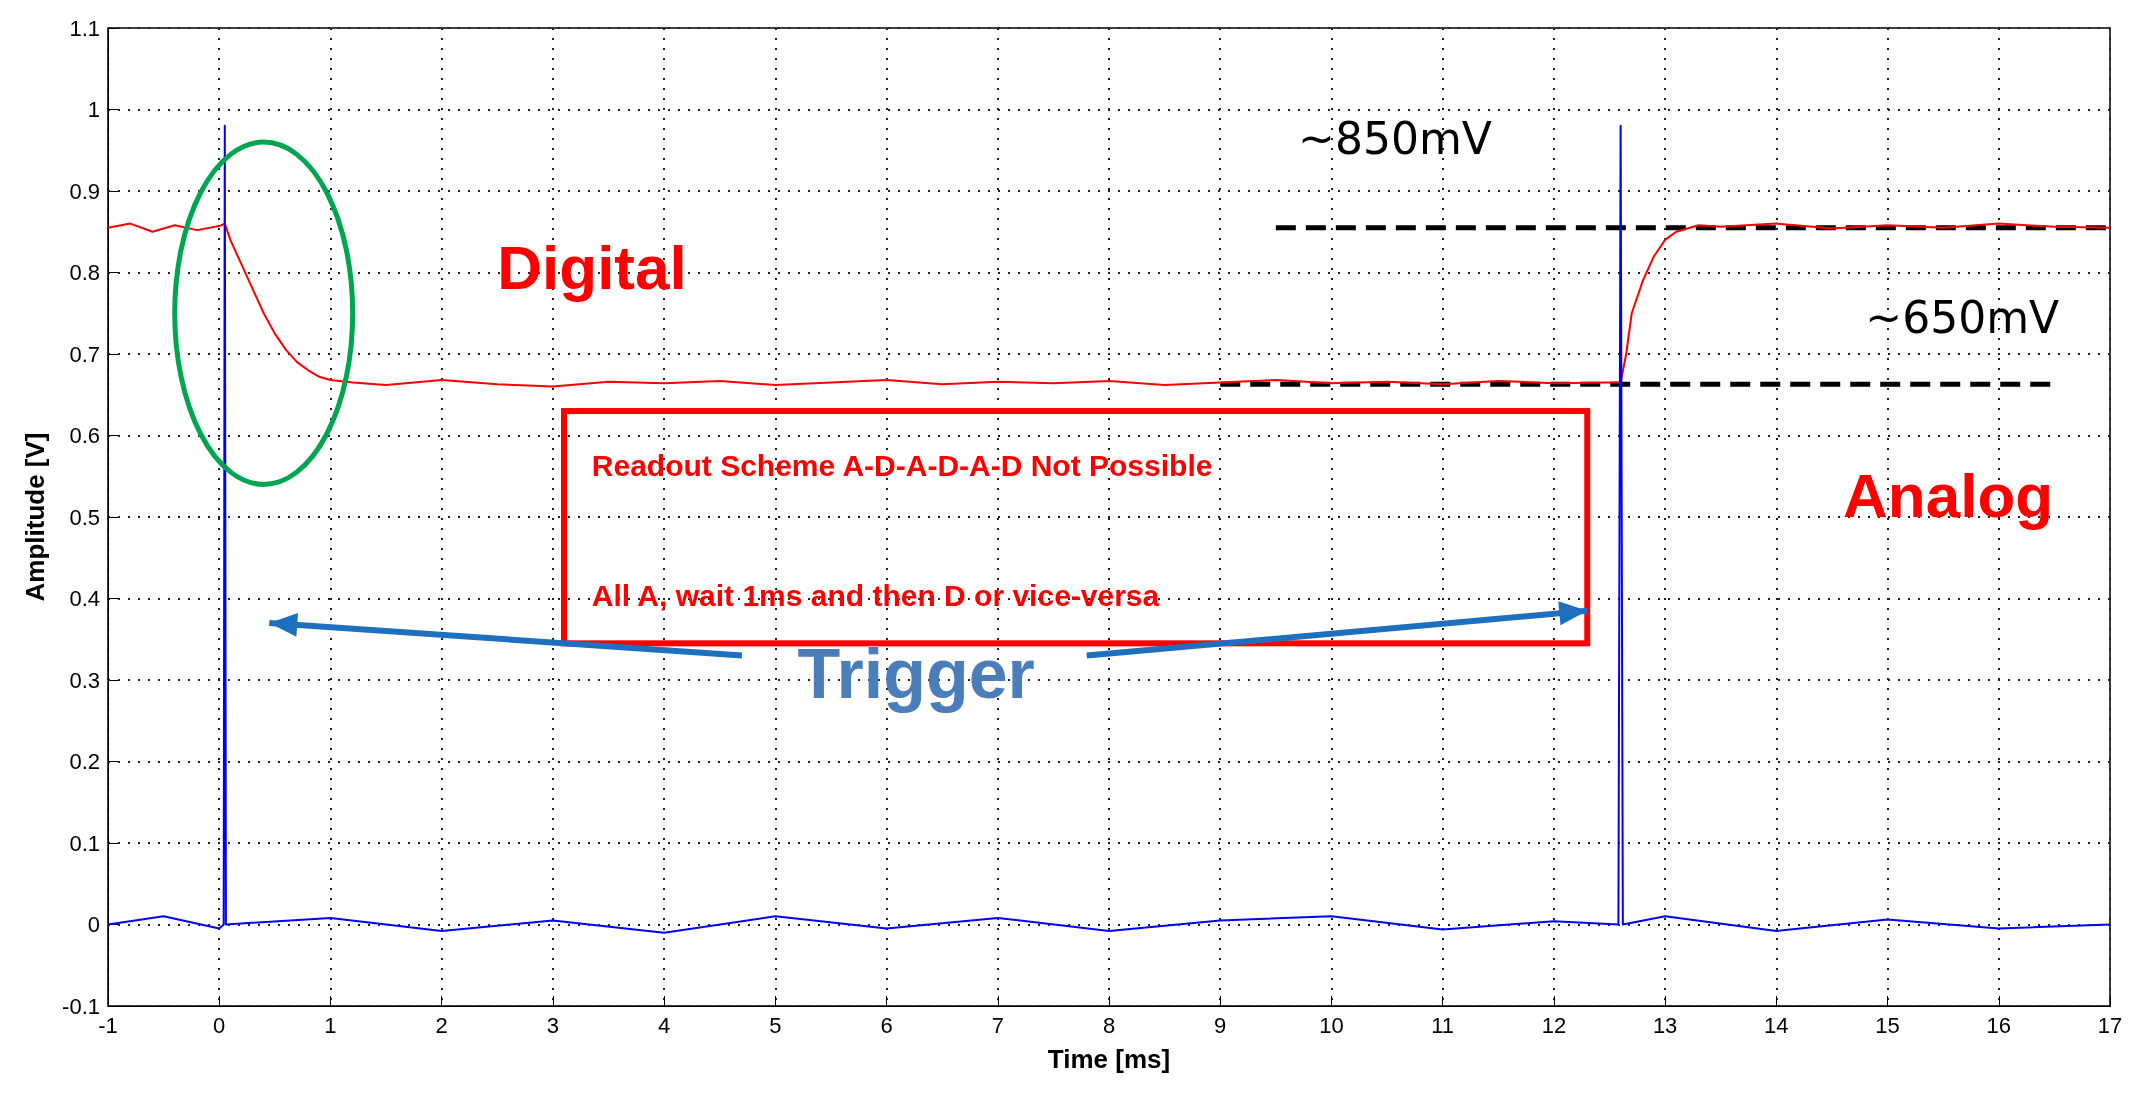 This screenshot has height=1097, width=2147. I want to click on annotation: ~650mV, so click(1962, 318).